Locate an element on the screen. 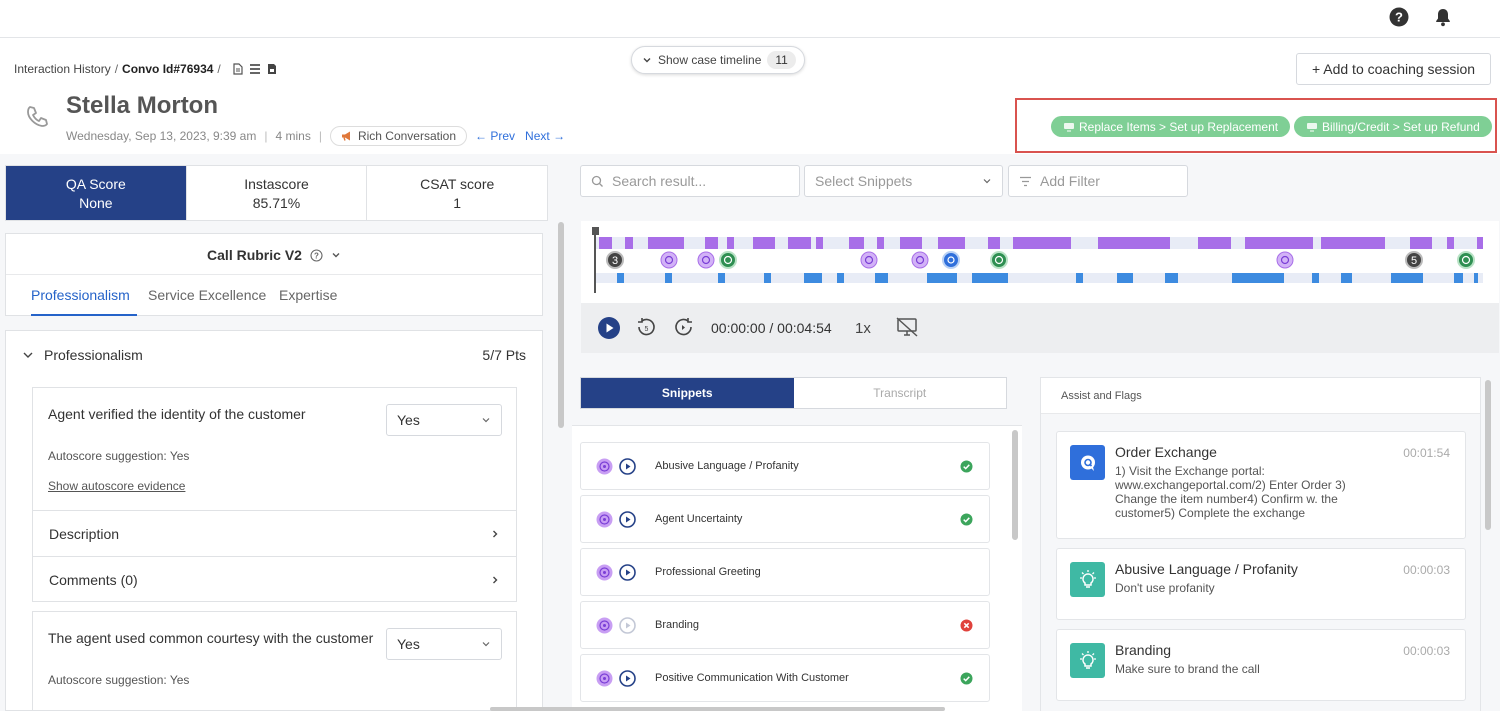 The height and width of the screenshot is (711, 1500). comments-row: Comments (0) is located at coordinates (274, 579).